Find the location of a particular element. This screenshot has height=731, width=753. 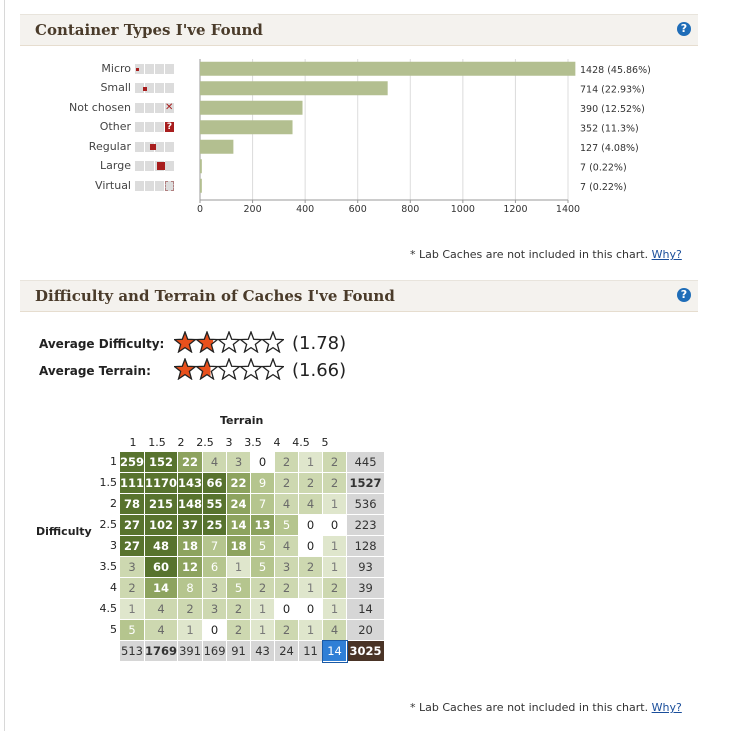

dt-cell: 9 is located at coordinates (263, 483).